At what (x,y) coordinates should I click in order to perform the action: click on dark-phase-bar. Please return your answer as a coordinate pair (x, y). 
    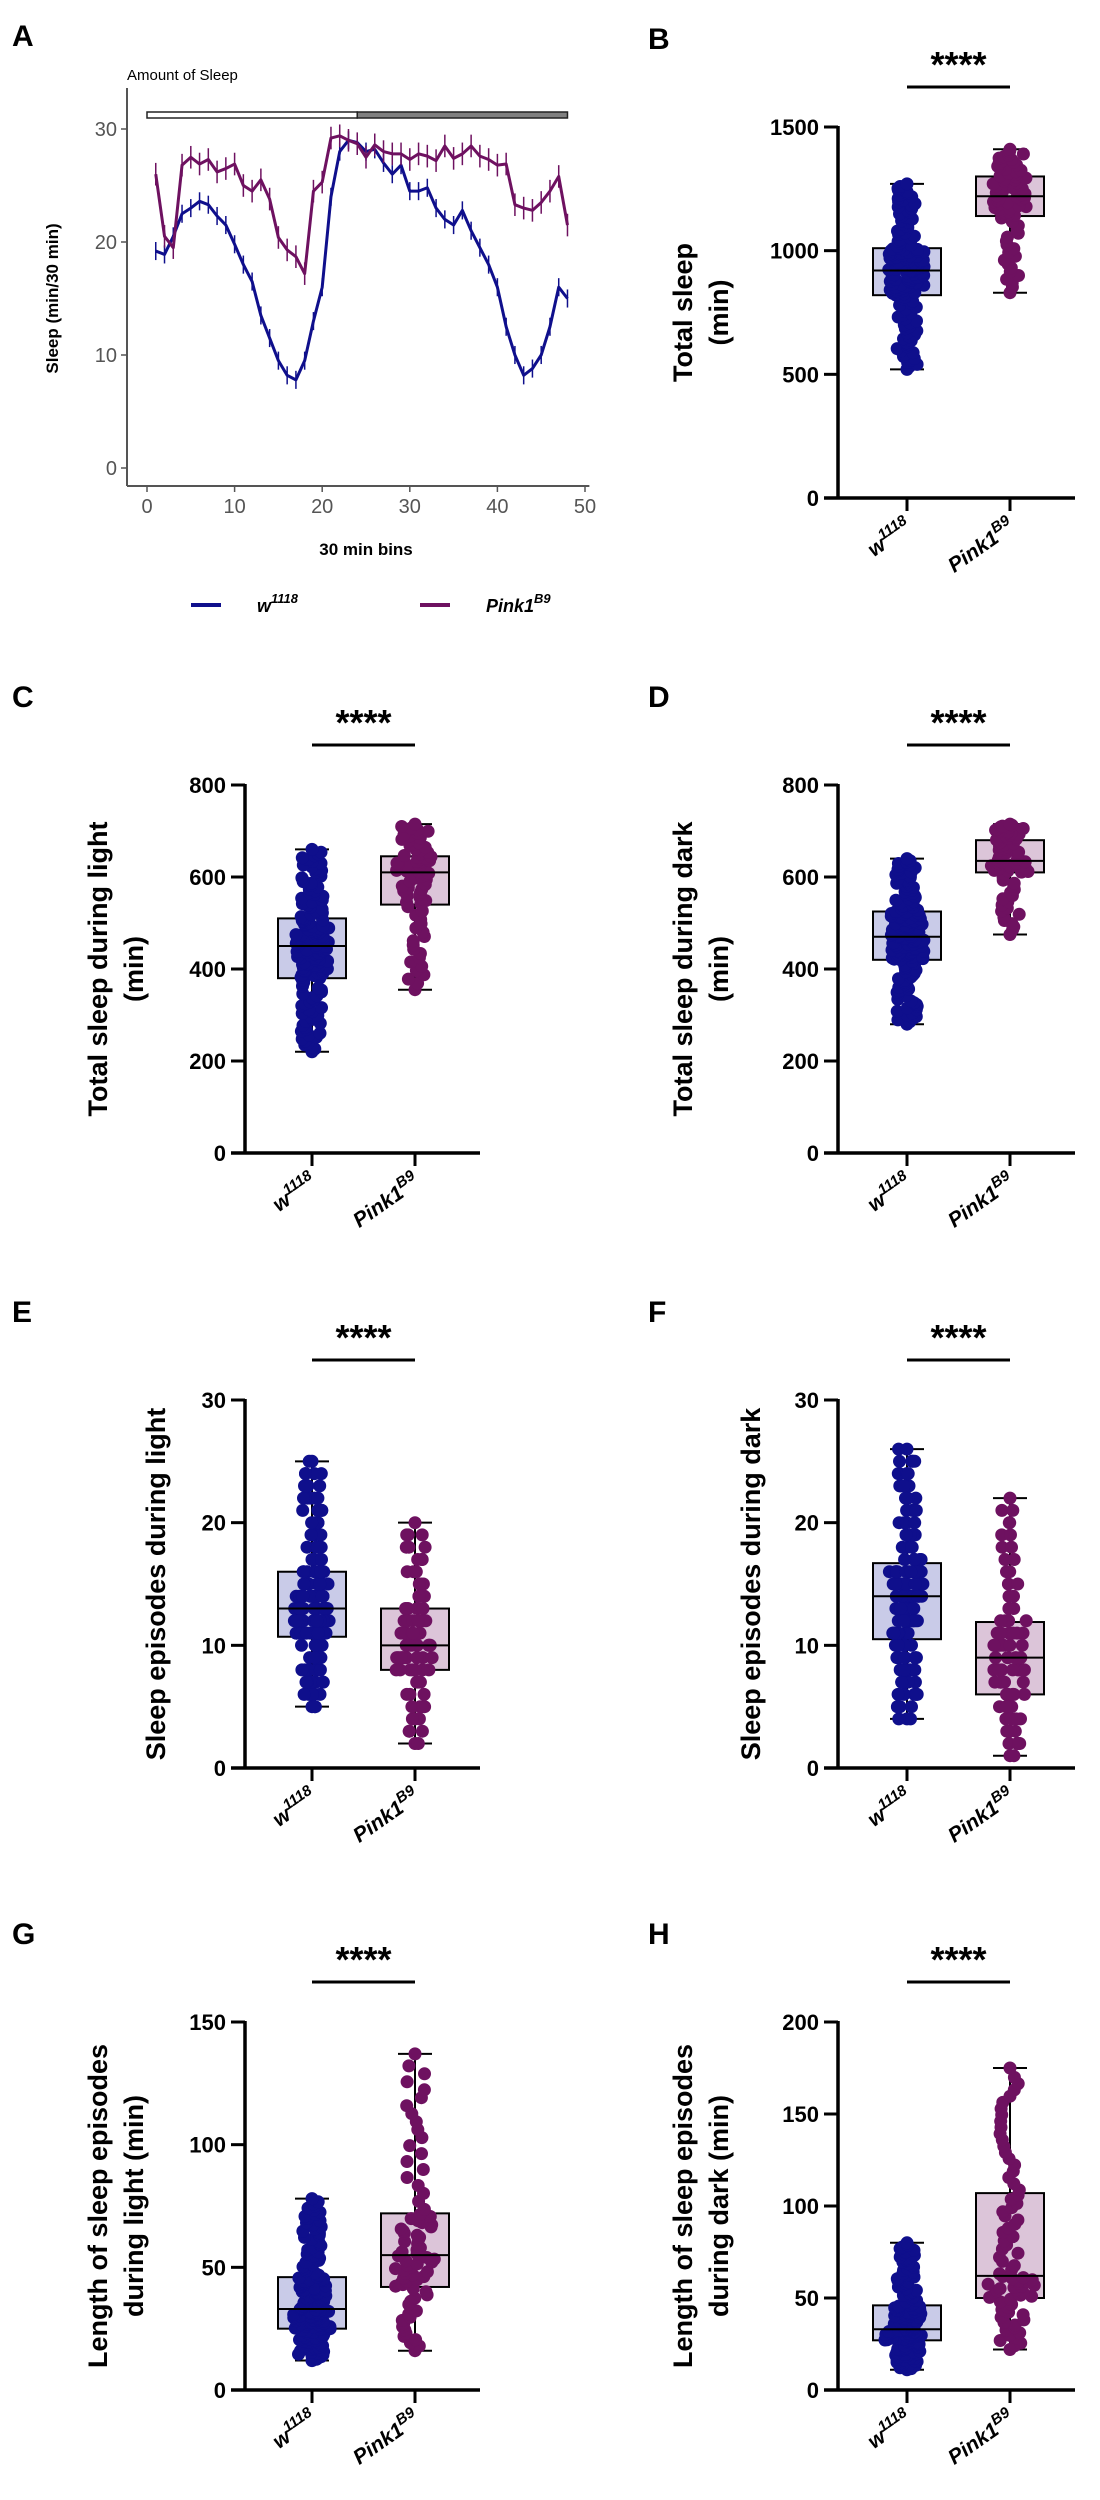
    Looking at the image, I should click on (462, 115).